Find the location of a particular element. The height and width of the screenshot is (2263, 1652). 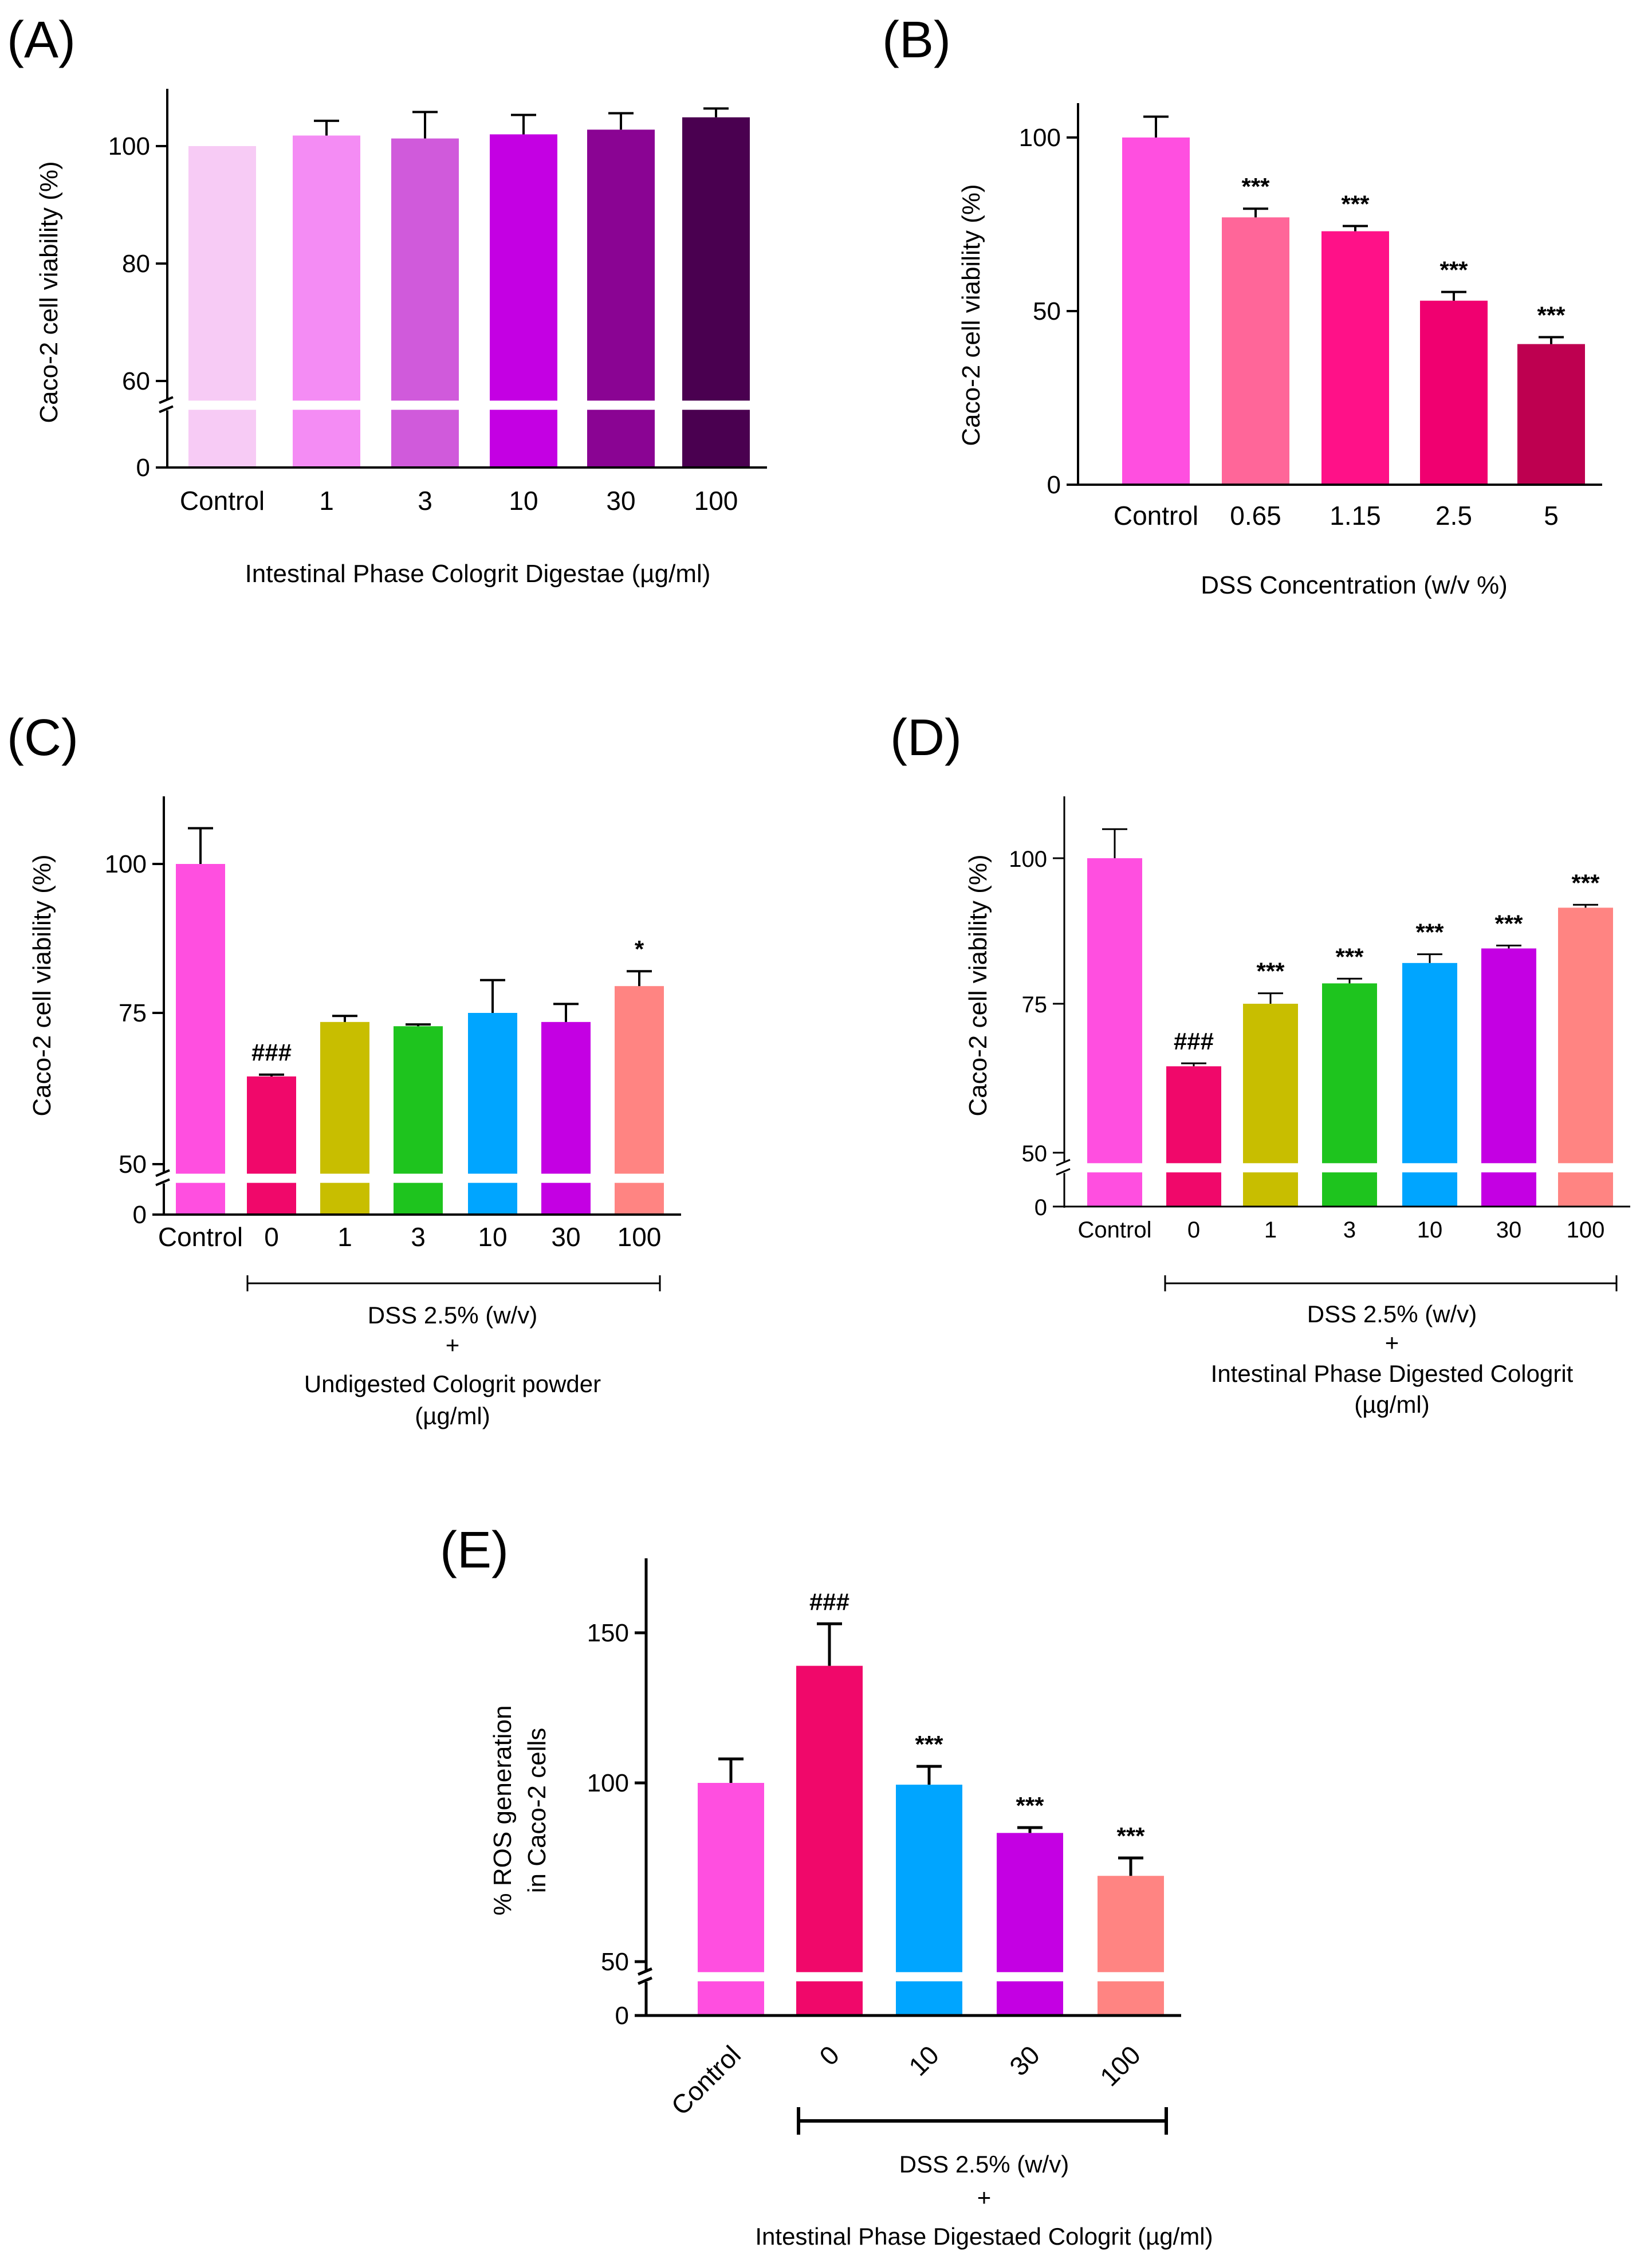

panel-e-ylabel-line-1: % ROS generation is located at coordinates (503, 1811).